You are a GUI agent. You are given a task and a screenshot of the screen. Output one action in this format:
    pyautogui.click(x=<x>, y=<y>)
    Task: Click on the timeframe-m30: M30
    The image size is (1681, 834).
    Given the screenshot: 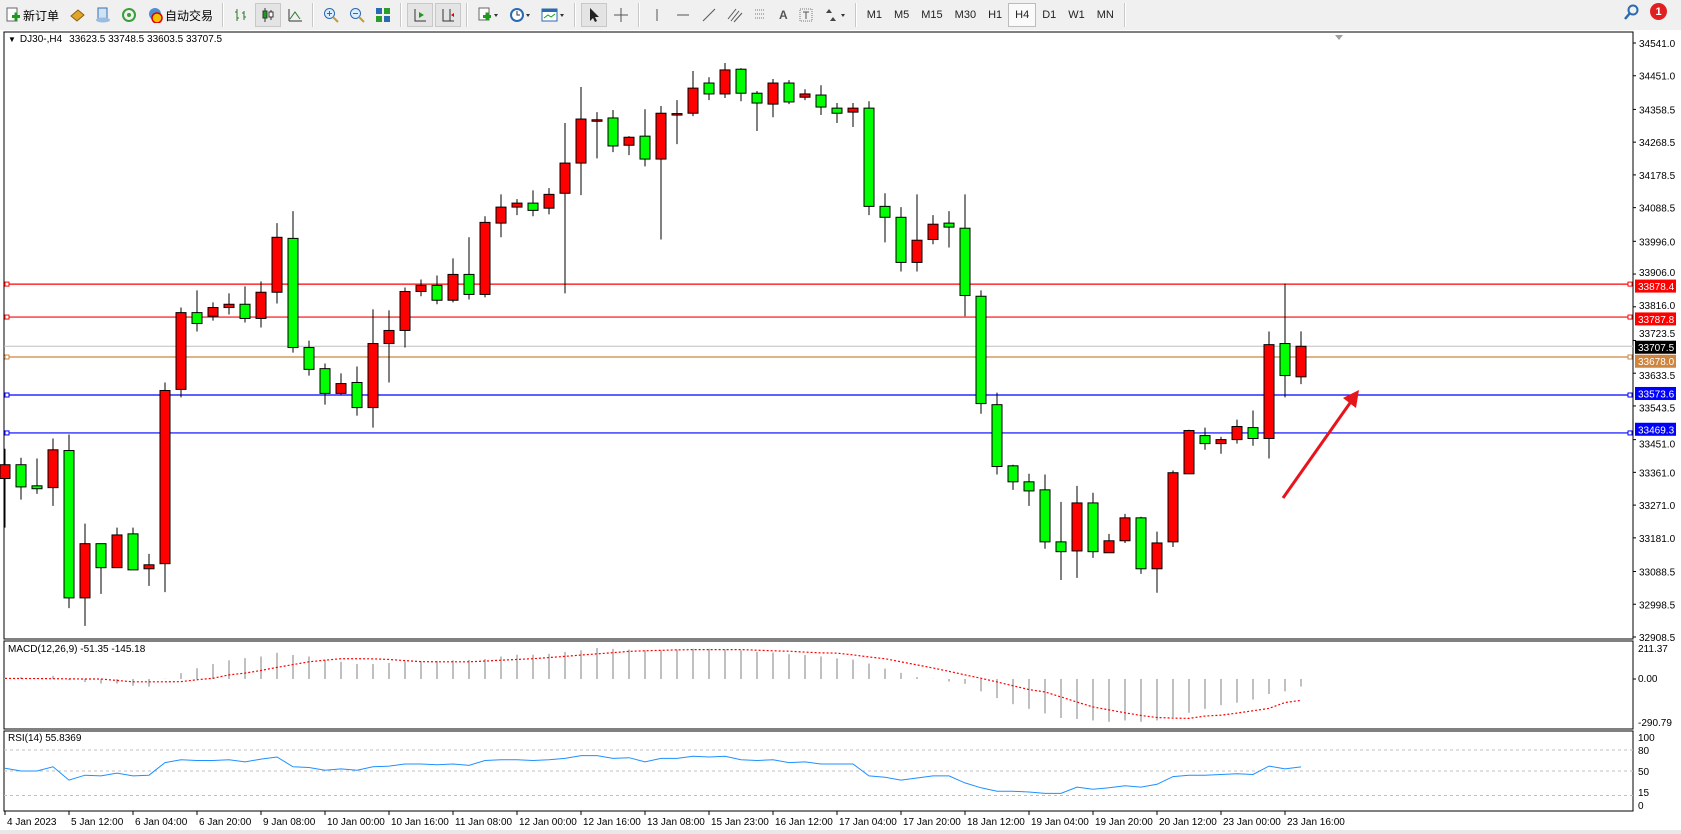 What is the action you would take?
    pyautogui.click(x=965, y=15)
    